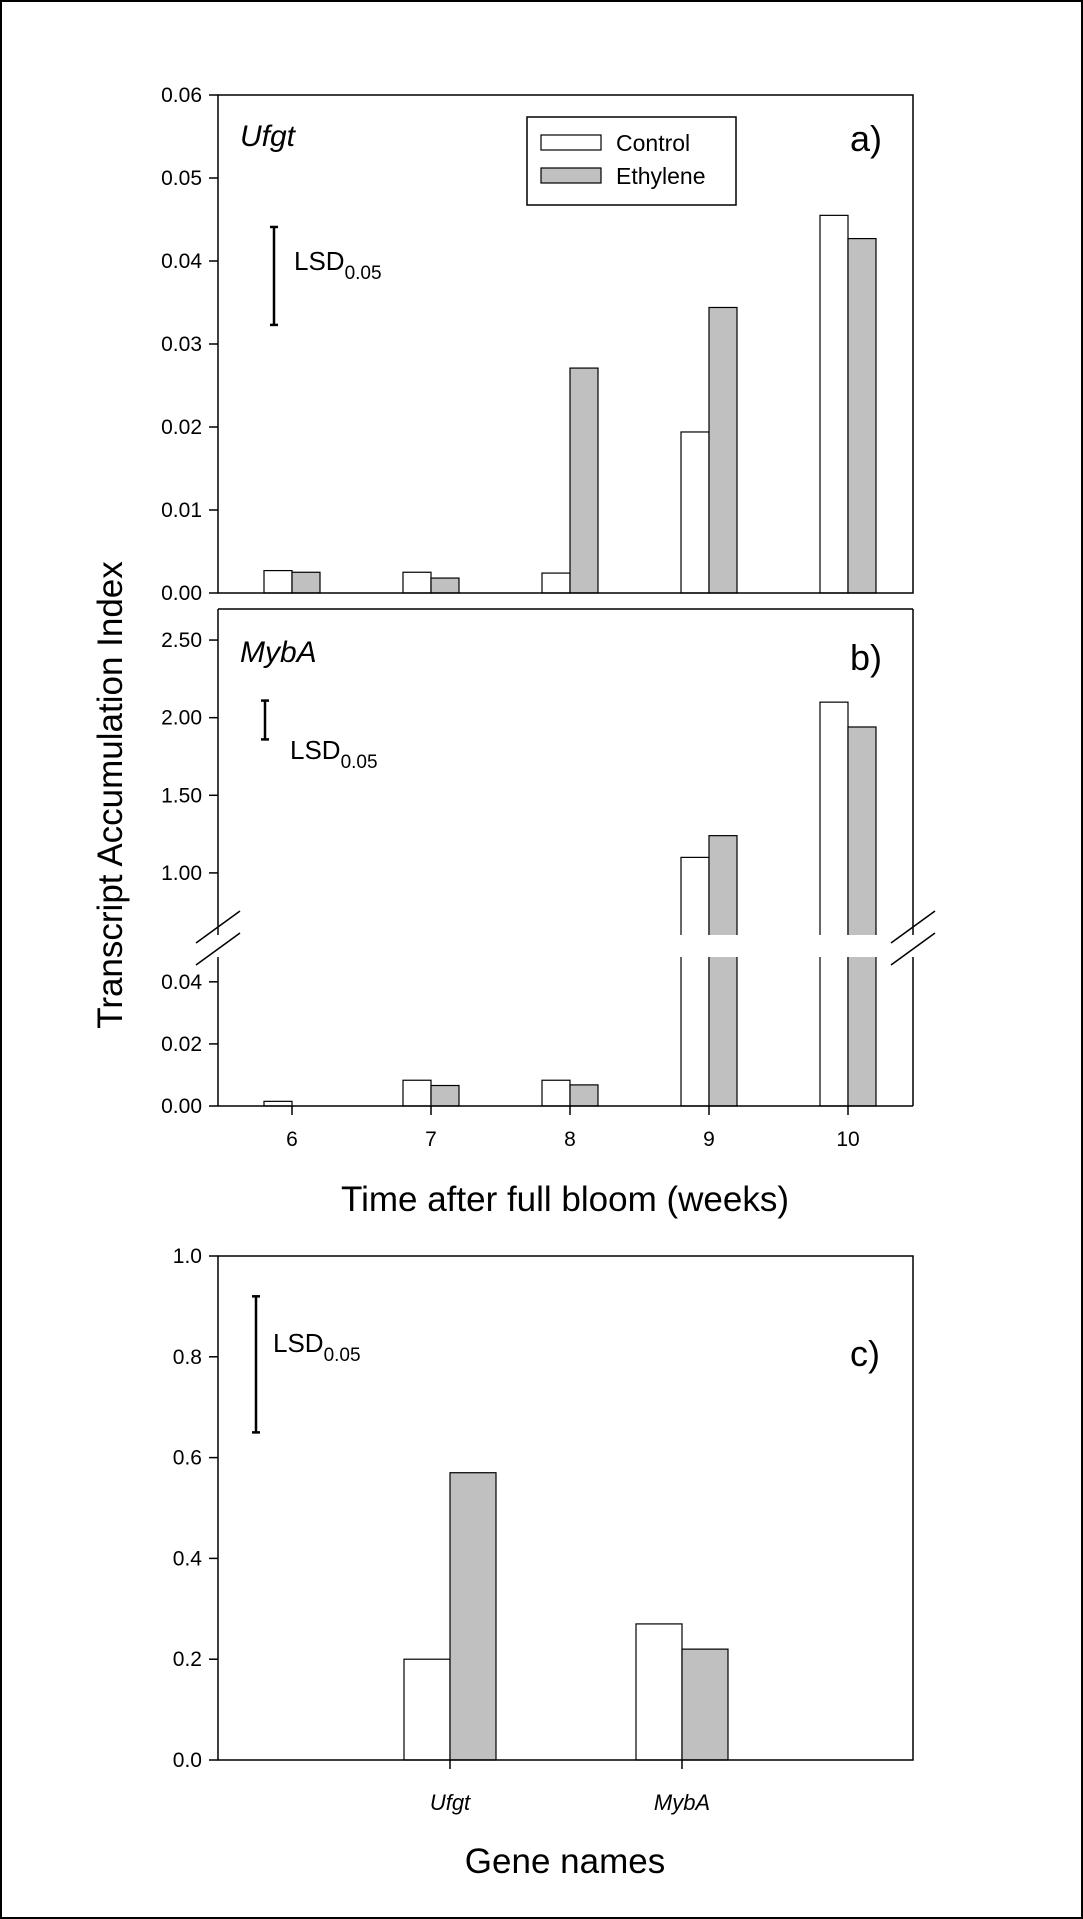 The image size is (1083, 1919). What do you see at coordinates (181, 640) in the screenshot?
I see `panel-b-y-tick-label: 2.50` at bounding box center [181, 640].